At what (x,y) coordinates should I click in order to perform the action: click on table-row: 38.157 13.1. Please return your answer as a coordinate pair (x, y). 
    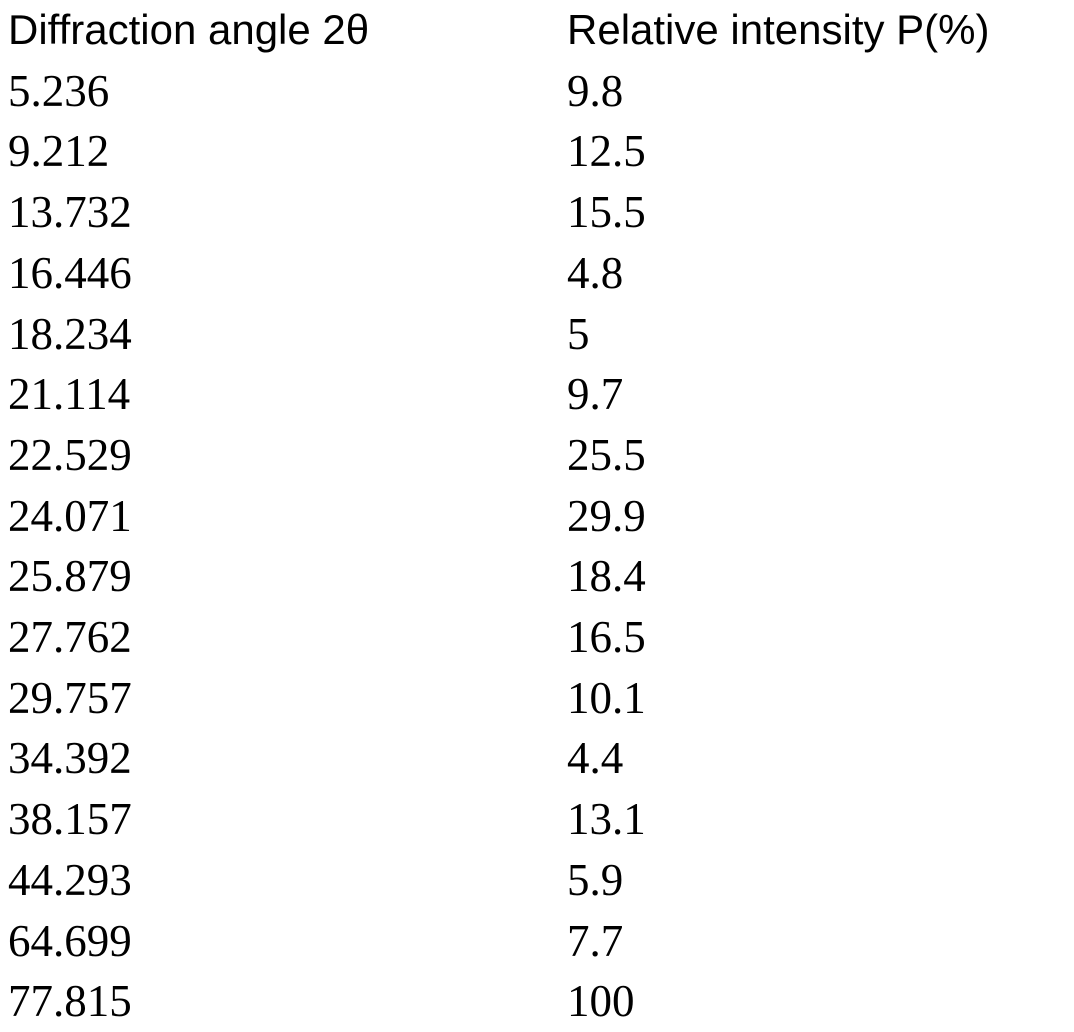
    Looking at the image, I should click on (537, 819).